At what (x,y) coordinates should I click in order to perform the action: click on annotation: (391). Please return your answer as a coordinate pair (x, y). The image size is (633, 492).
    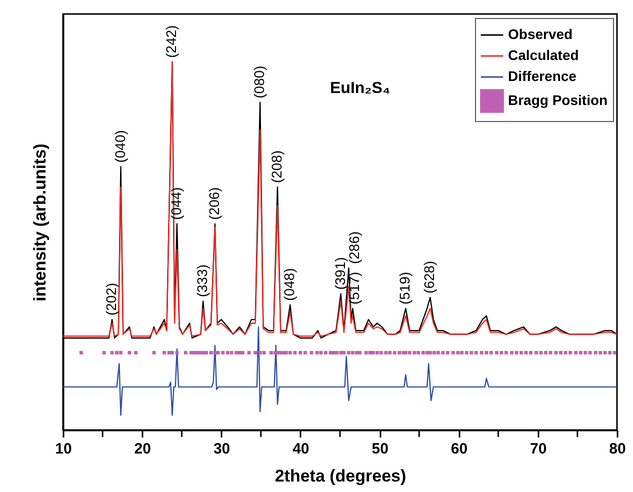
    Looking at the image, I should click on (340, 273).